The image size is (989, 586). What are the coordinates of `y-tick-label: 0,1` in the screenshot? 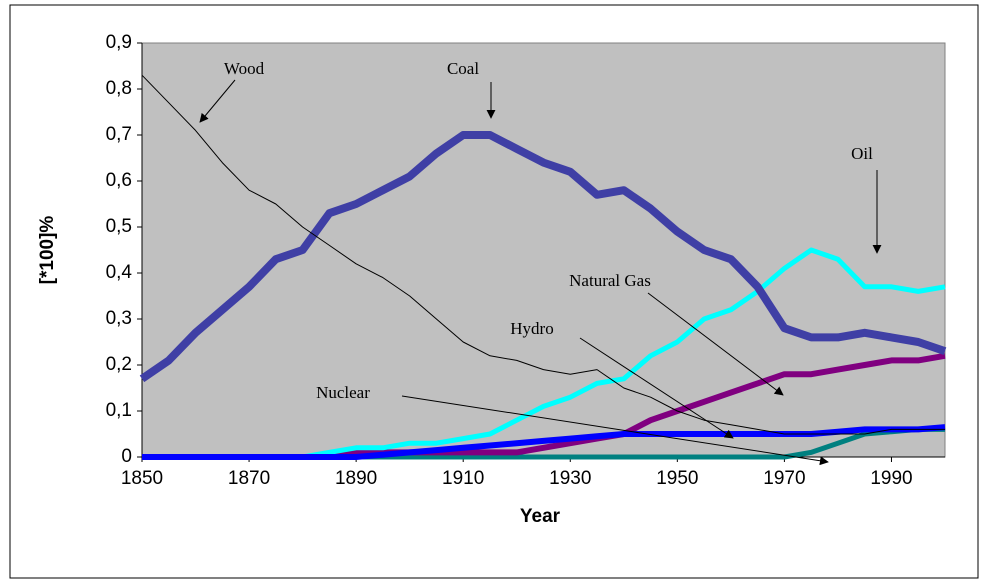 It's located at (119, 410).